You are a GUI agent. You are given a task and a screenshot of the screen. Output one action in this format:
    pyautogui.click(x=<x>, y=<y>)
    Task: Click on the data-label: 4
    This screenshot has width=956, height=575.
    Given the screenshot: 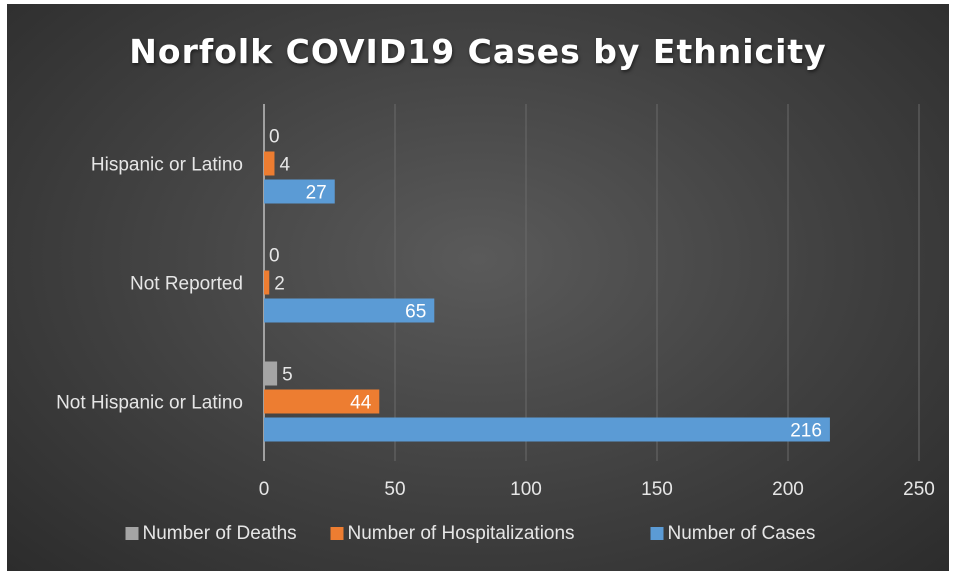 What is the action you would take?
    pyautogui.click(x=284, y=165)
    